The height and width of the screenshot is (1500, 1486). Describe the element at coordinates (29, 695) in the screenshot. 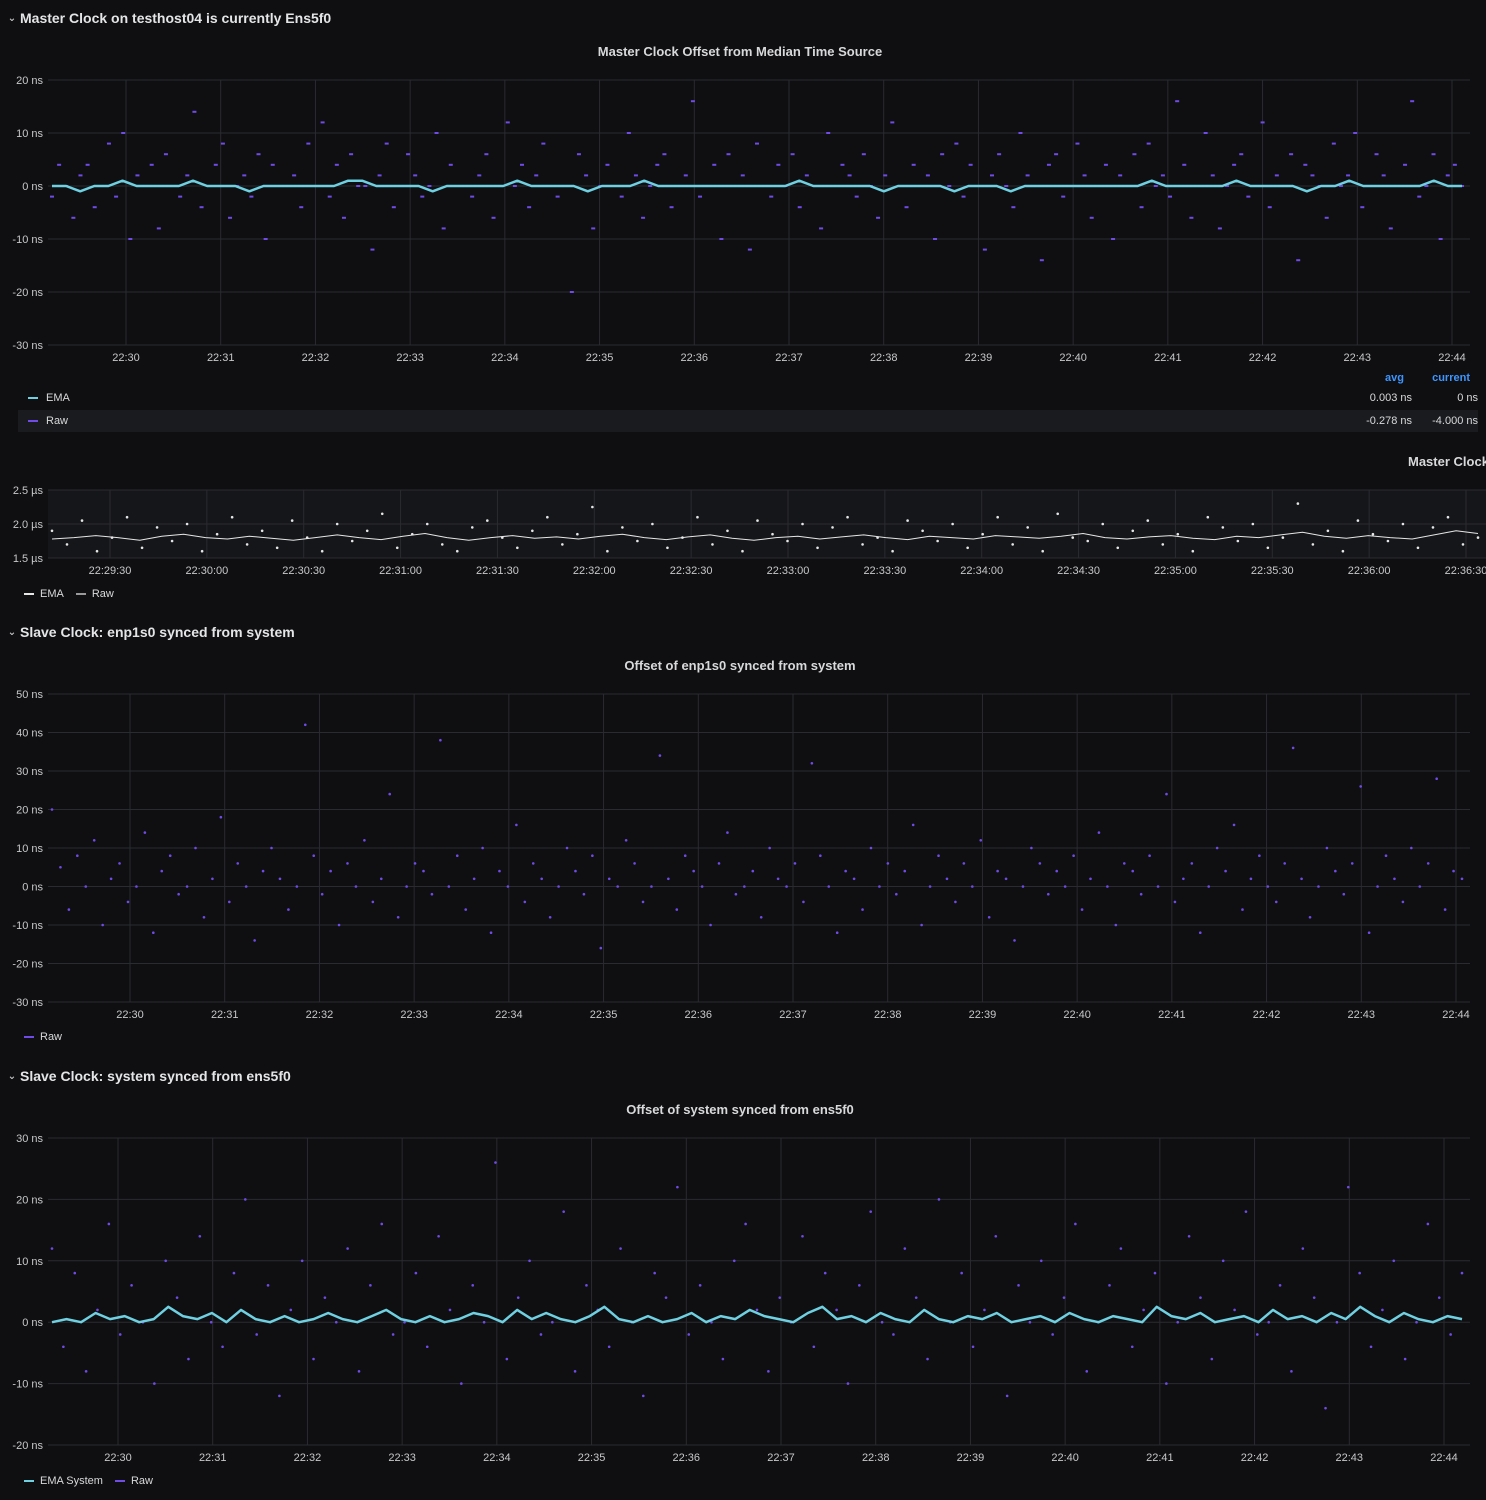

I see `y-tick-label: 50 ns` at that location.